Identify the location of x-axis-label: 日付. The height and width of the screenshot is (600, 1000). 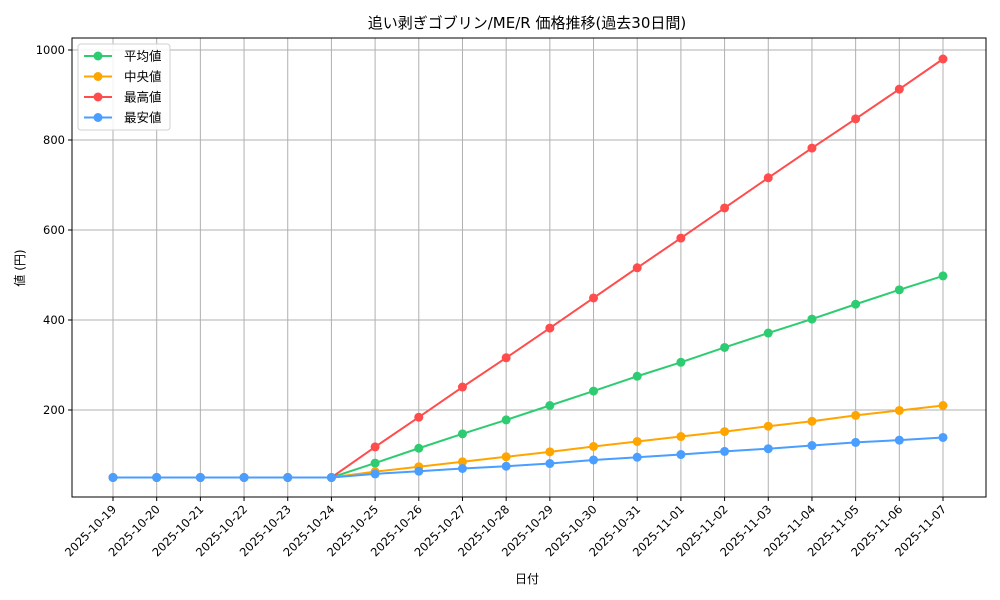
(527, 579).